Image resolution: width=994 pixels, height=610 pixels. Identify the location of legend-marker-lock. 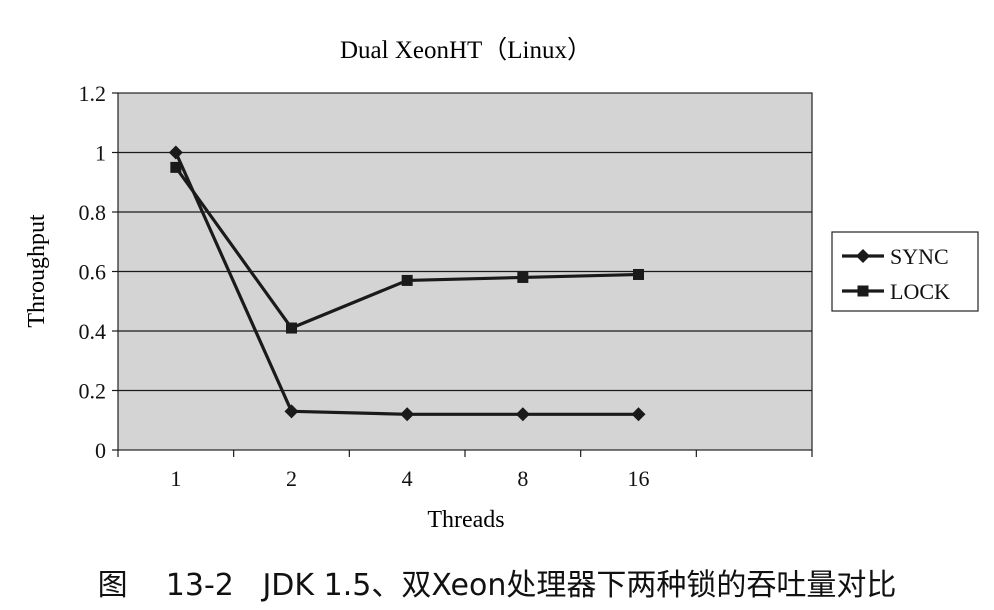
(863, 291).